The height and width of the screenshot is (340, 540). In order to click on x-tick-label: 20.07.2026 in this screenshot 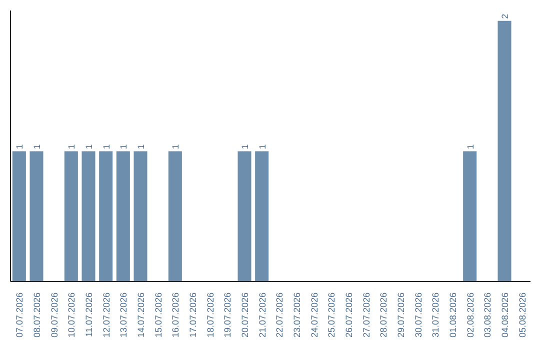, I will do `click(245, 315)`.